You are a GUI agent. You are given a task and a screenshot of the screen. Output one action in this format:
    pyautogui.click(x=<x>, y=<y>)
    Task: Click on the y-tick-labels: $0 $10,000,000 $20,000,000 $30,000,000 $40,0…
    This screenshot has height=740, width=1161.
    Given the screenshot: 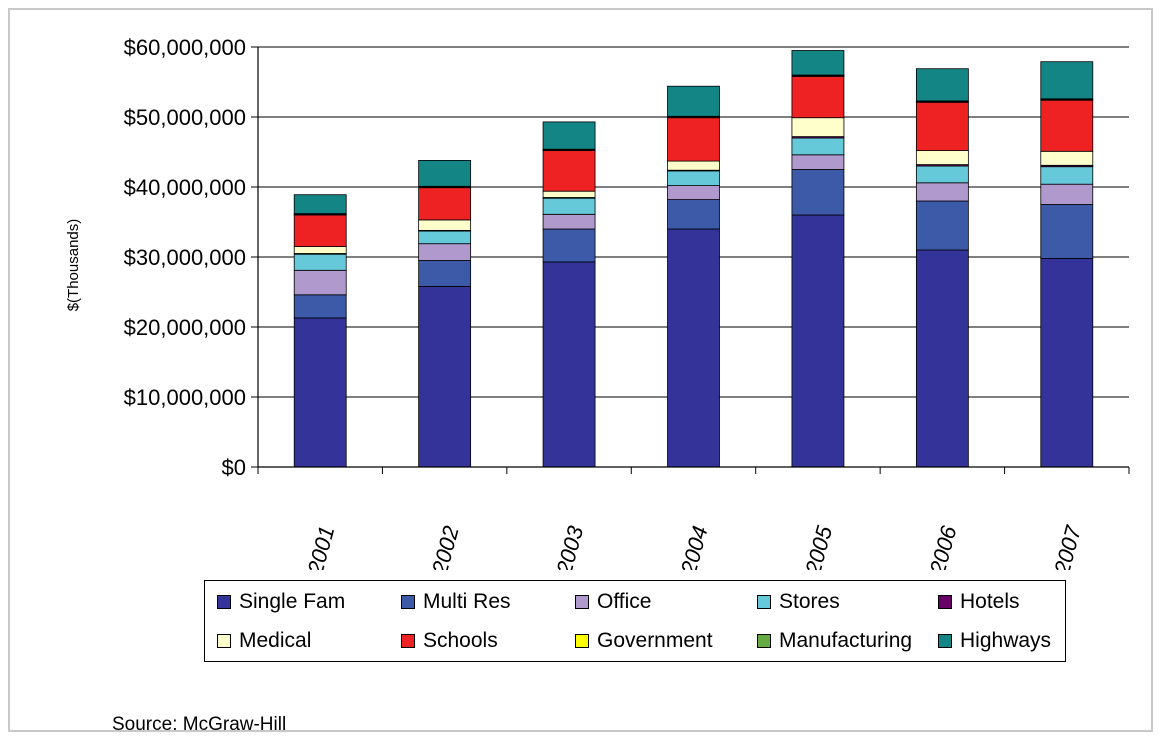 What is the action you would take?
    pyautogui.click(x=185, y=257)
    